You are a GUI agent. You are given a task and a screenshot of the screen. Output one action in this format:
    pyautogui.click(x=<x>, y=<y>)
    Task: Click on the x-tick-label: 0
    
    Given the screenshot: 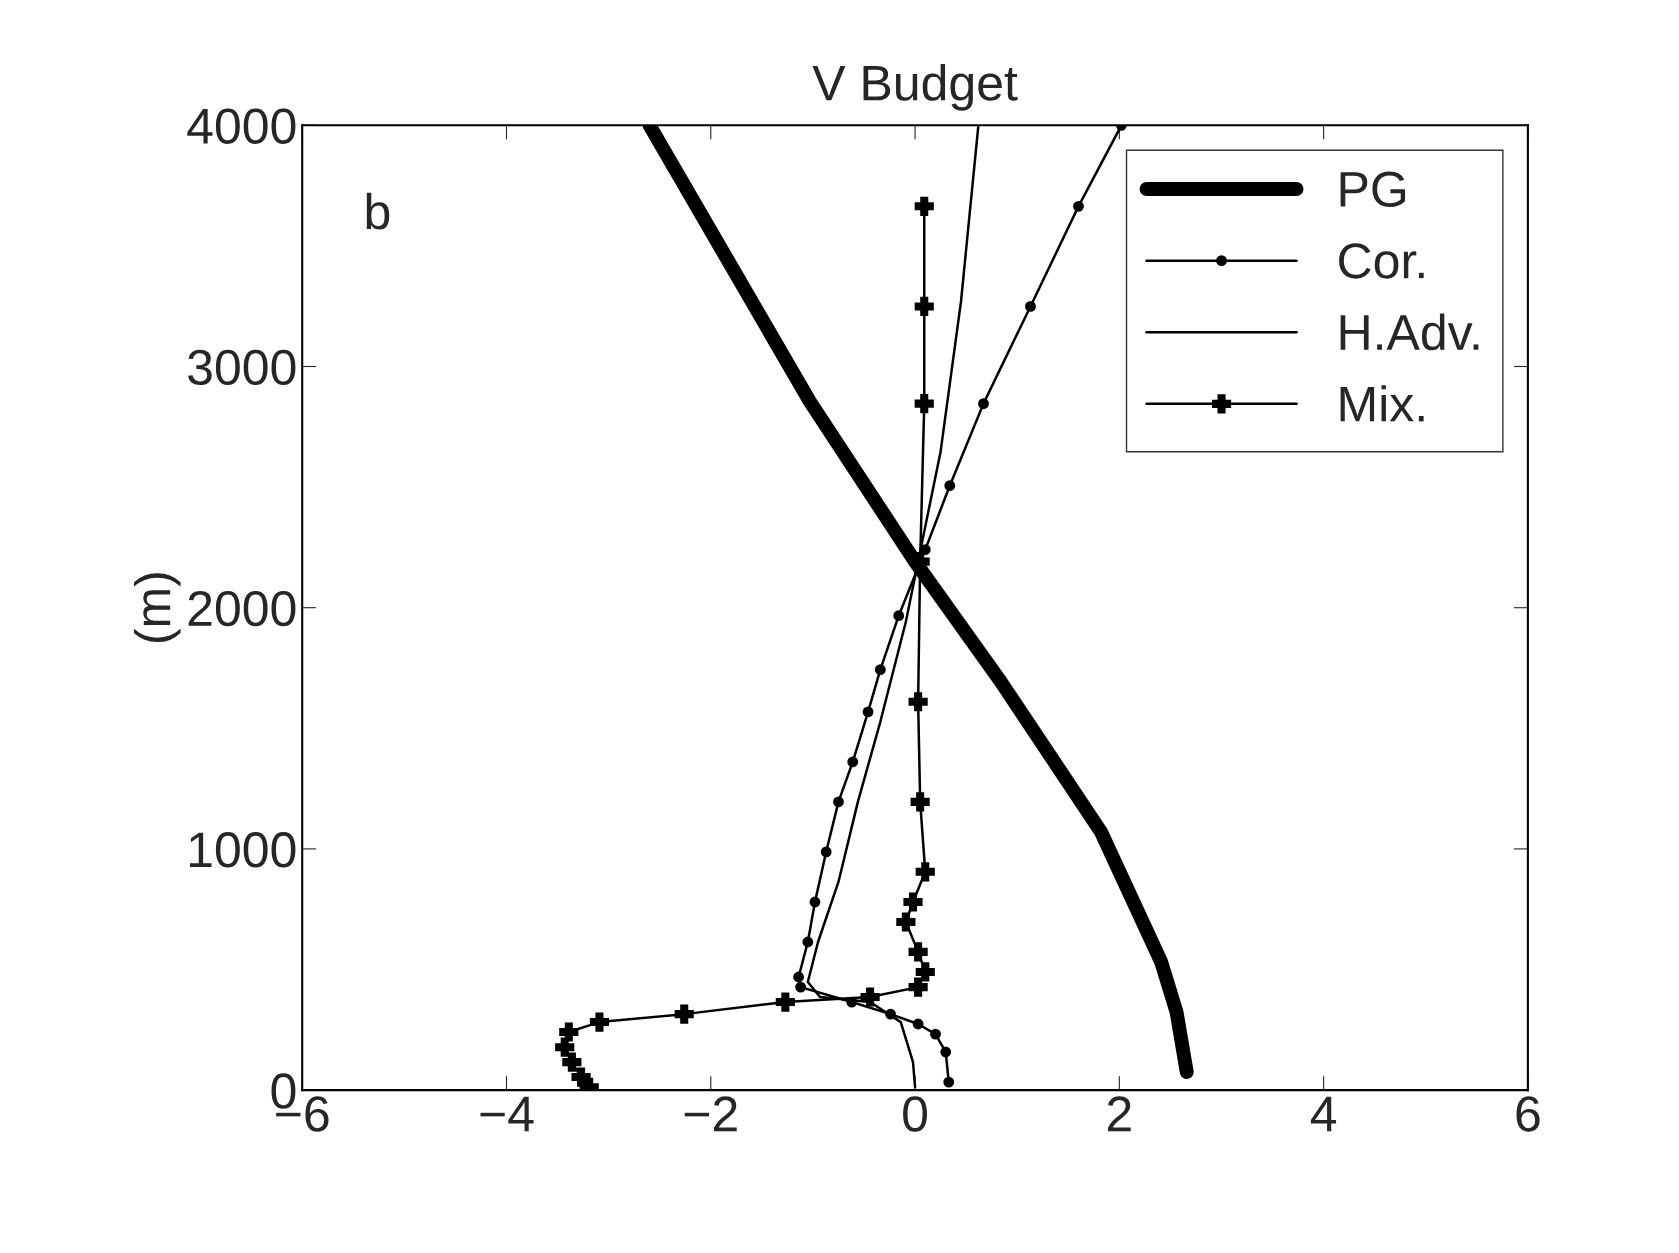 What is the action you would take?
    pyautogui.click(x=915, y=1114)
    